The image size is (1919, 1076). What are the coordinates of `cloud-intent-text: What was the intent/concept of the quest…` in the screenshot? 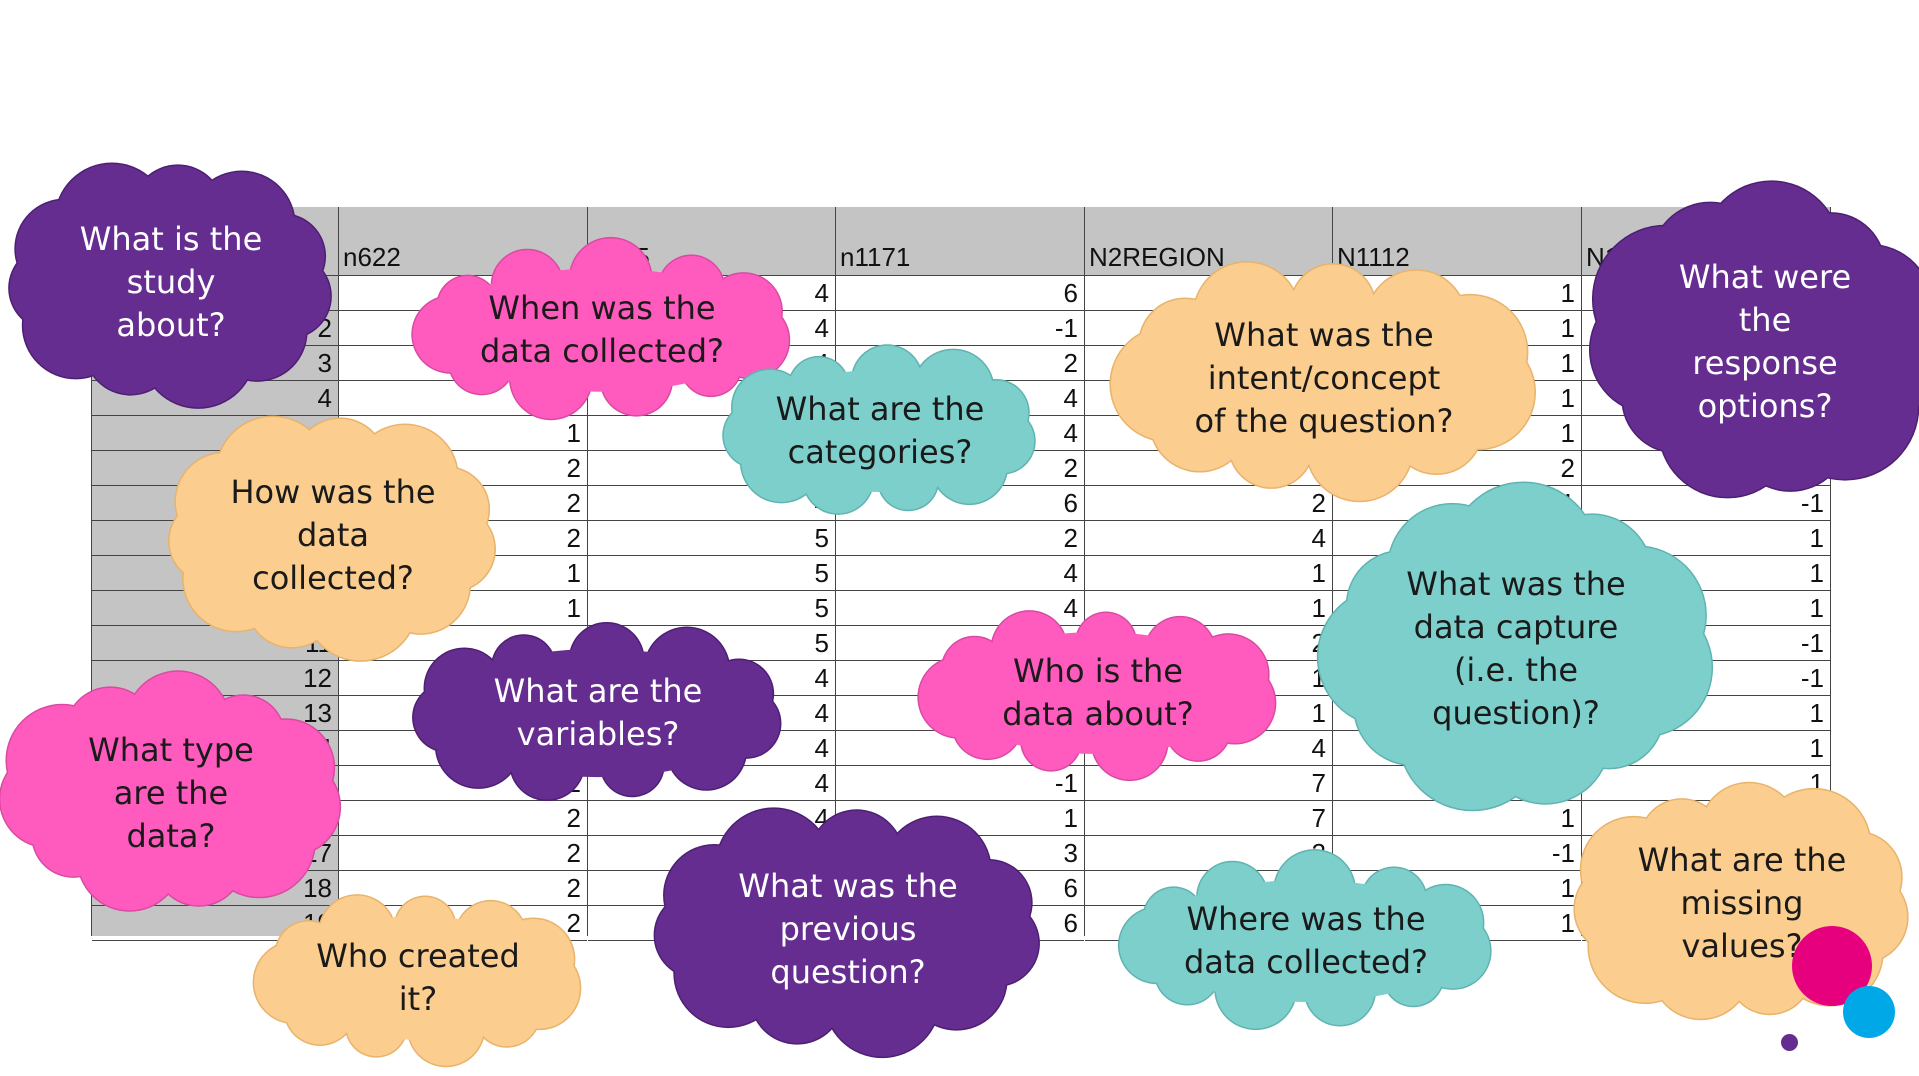 It's located at (1324, 377).